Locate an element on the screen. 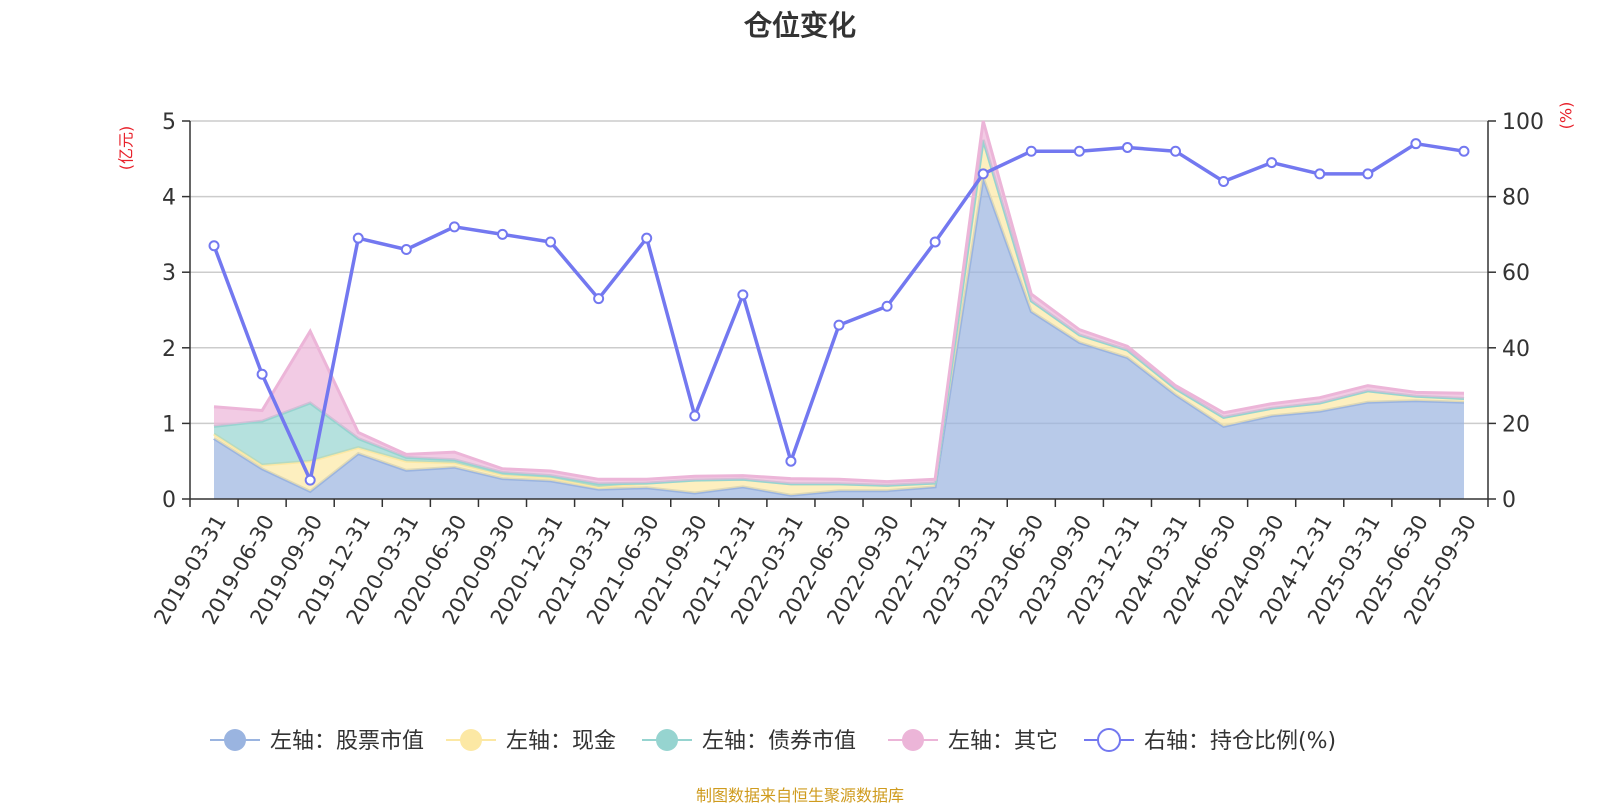 The image size is (1600, 806). legend-item: 左轴：股票市值 is located at coordinates (317, 741).